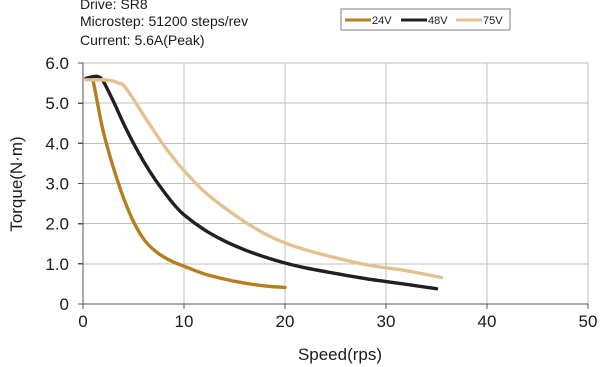 The image size is (601, 367). What do you see at coordinates (82, 321) in the screenshot?
I see `x-tick-label: 0` at bounding box center [82, 321].